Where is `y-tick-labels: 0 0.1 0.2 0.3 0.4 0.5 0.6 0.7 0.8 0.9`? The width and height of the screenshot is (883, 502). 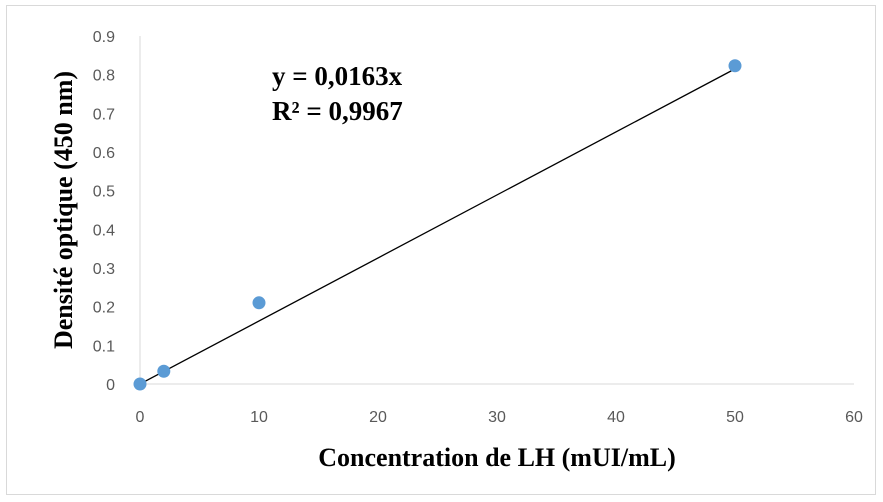 y-tick-labels: 0 0.1 0.2 0.3 0.4 0.5 0.6 0.7 0.8 0.9 is located at coordinates (104, 211).